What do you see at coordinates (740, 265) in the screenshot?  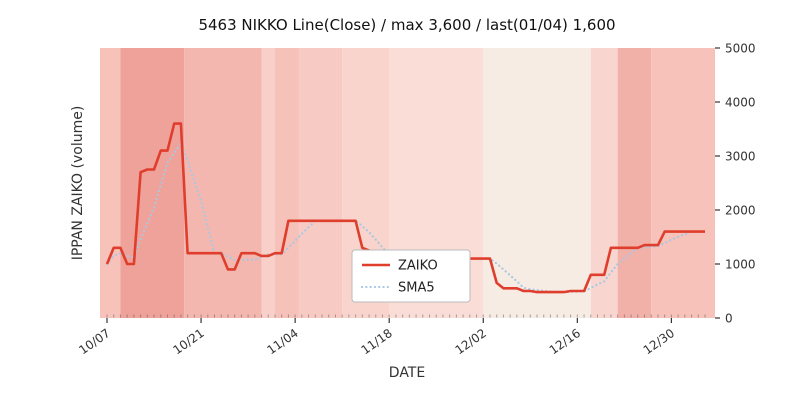 I see `y-tick-label: 1000` at bounding box center [740, 265].